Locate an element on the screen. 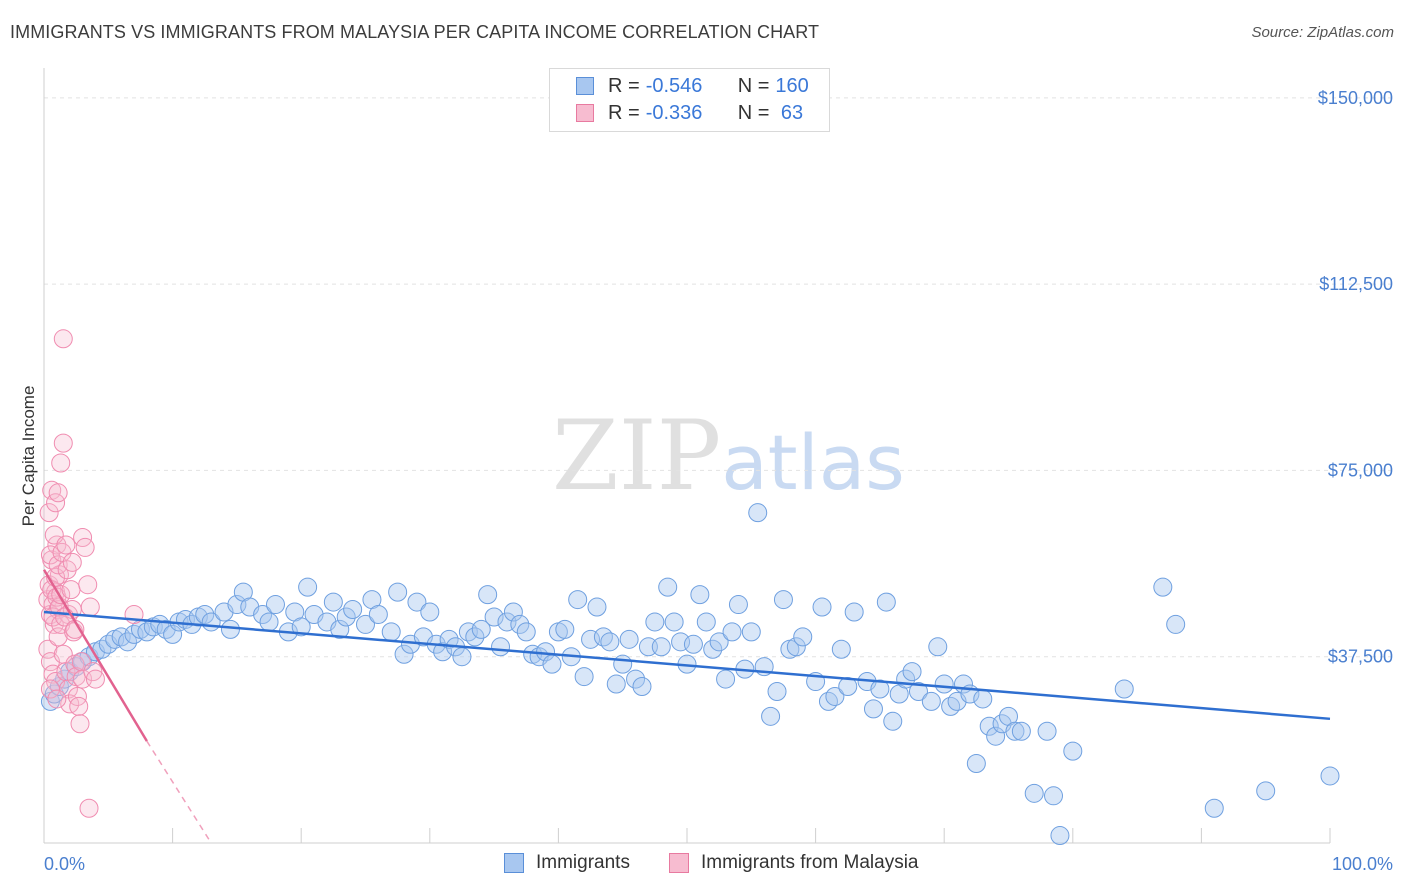 Image resolution: width=1406 pixels, height=892 pixels. correlation-legend: R = -0.546 N = 160 R = -0.336 N = 63 is located at coordinates (689, 100).